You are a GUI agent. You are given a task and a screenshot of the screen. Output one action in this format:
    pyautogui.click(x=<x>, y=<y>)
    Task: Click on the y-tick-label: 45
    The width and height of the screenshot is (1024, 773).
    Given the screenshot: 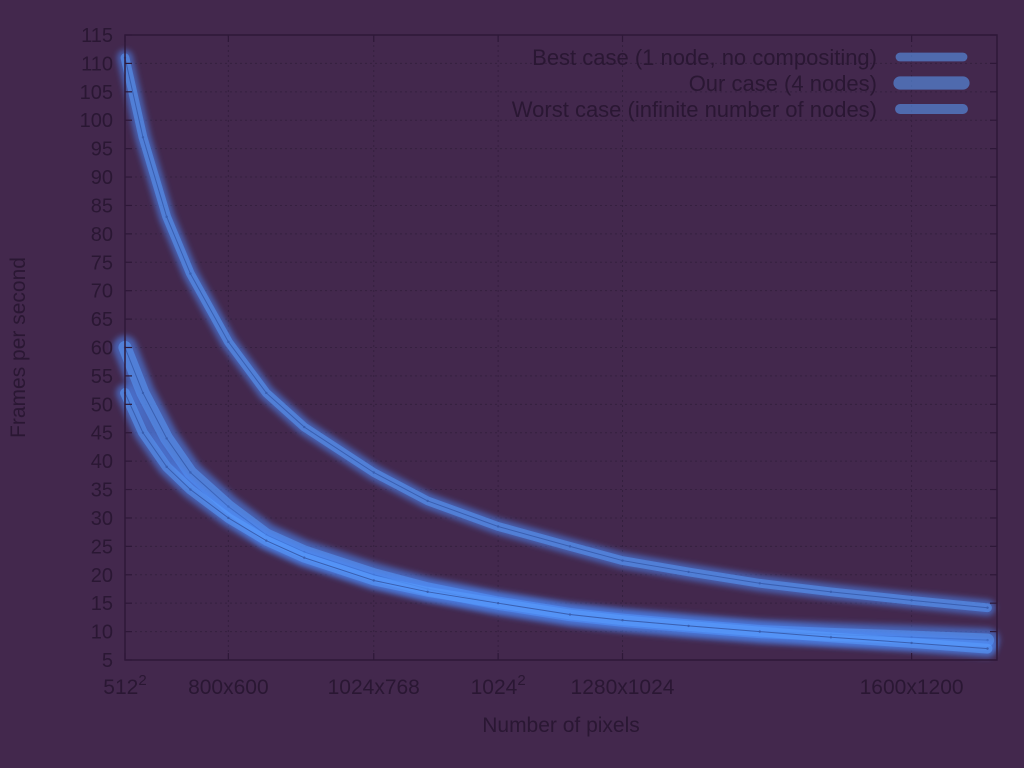 What is the action you would take?
    pyautogui.click(x=102, y=434)
    